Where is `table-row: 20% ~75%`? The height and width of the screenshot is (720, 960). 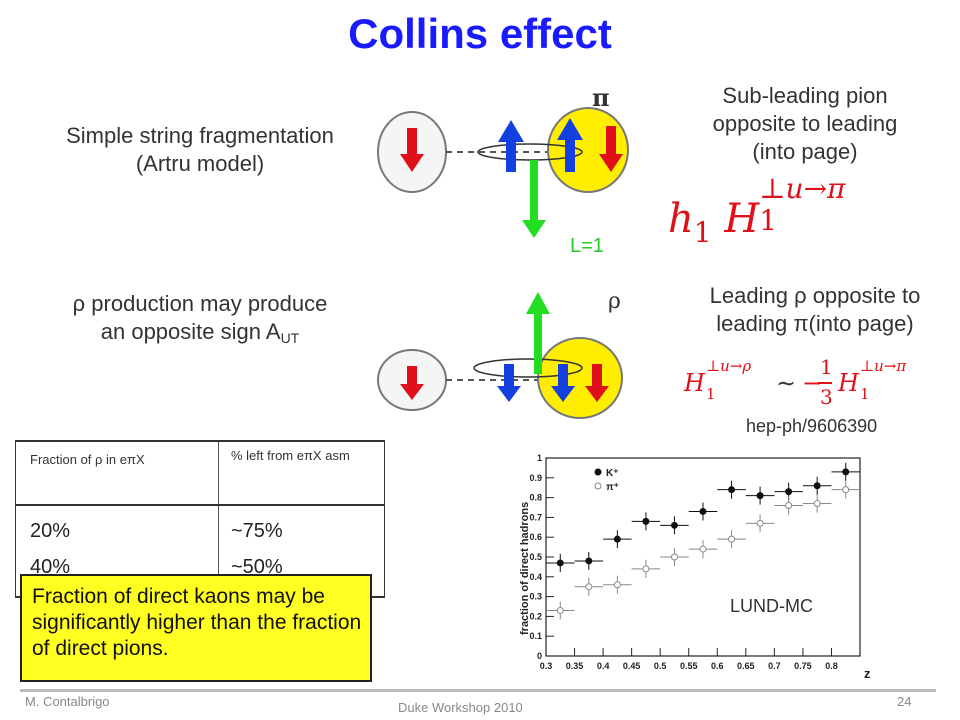
table-row: 20% ~75% is located at coordinates (200, 530).